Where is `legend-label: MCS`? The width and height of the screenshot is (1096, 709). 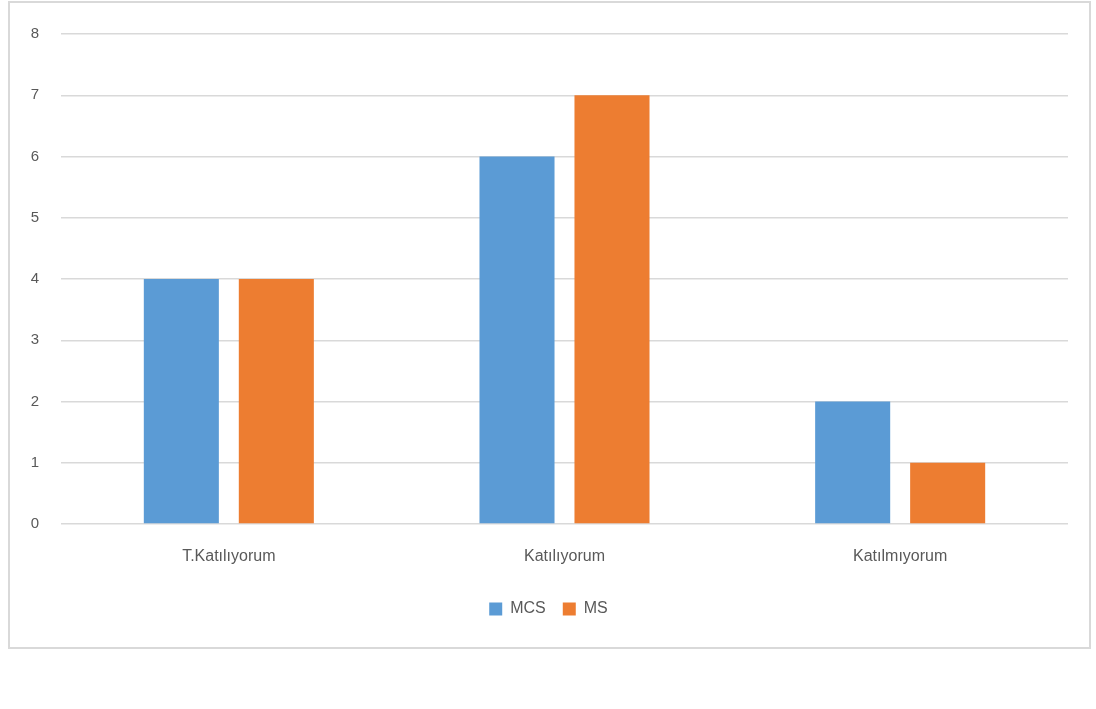
legend-label: MCS is located at coordinates (528, 608).